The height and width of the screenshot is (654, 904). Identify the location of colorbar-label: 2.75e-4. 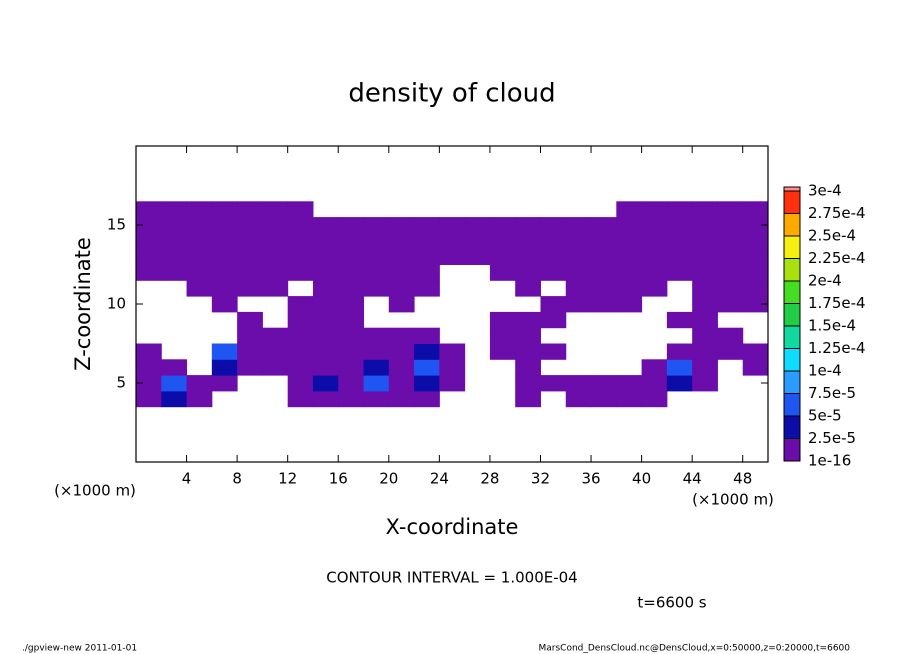
(837, 213).